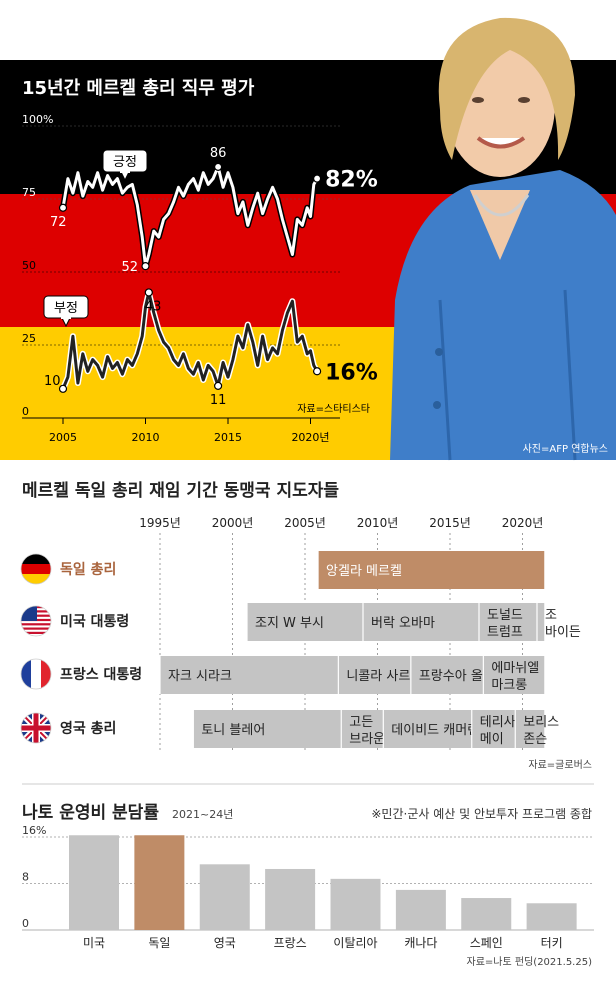  Describe the element at coordinates (225, 943) in the screenshot. I see `nato-category-label: 영국` at that location.